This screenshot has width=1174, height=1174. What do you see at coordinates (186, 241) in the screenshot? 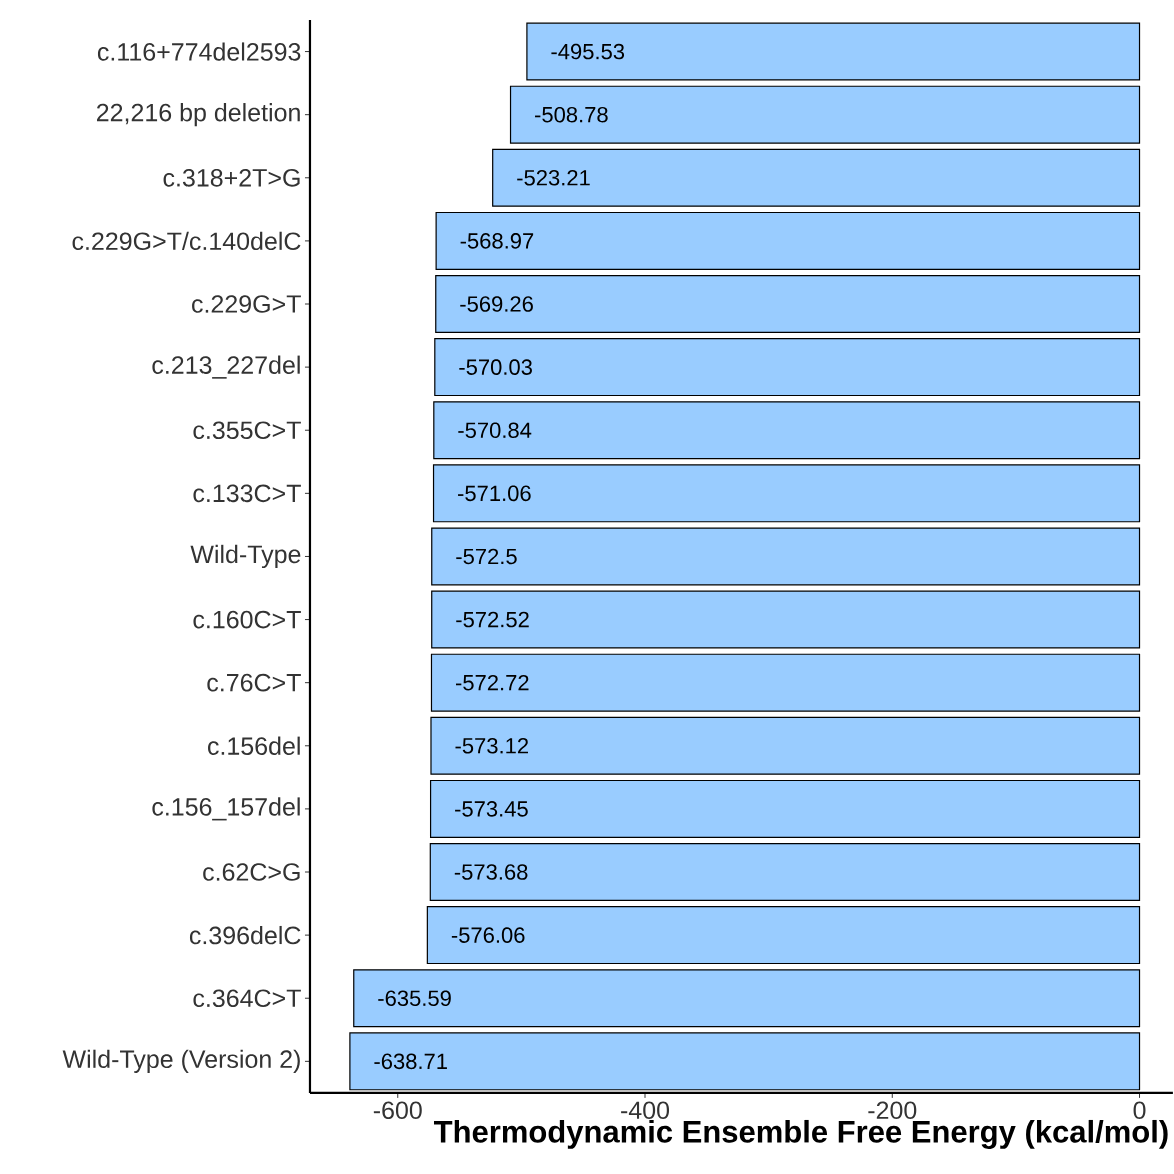
I see `y-tick-label: c.229G>T/c.140delC` at bounding box center [186, 241].